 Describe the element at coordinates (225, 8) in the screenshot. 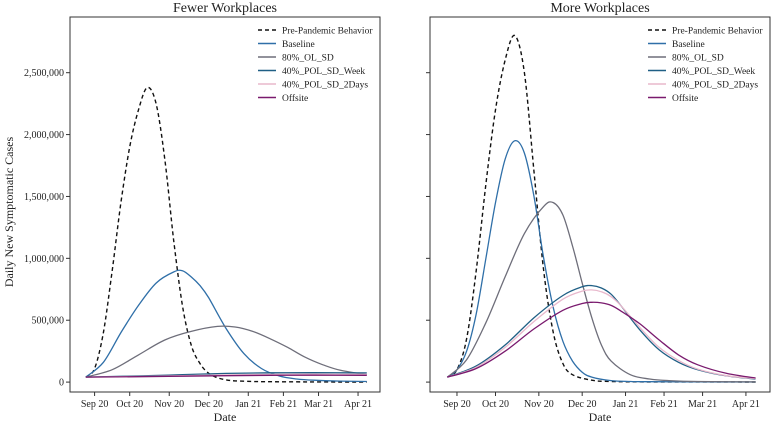

I see `panel-title: Fewer Workplaces` at that location.